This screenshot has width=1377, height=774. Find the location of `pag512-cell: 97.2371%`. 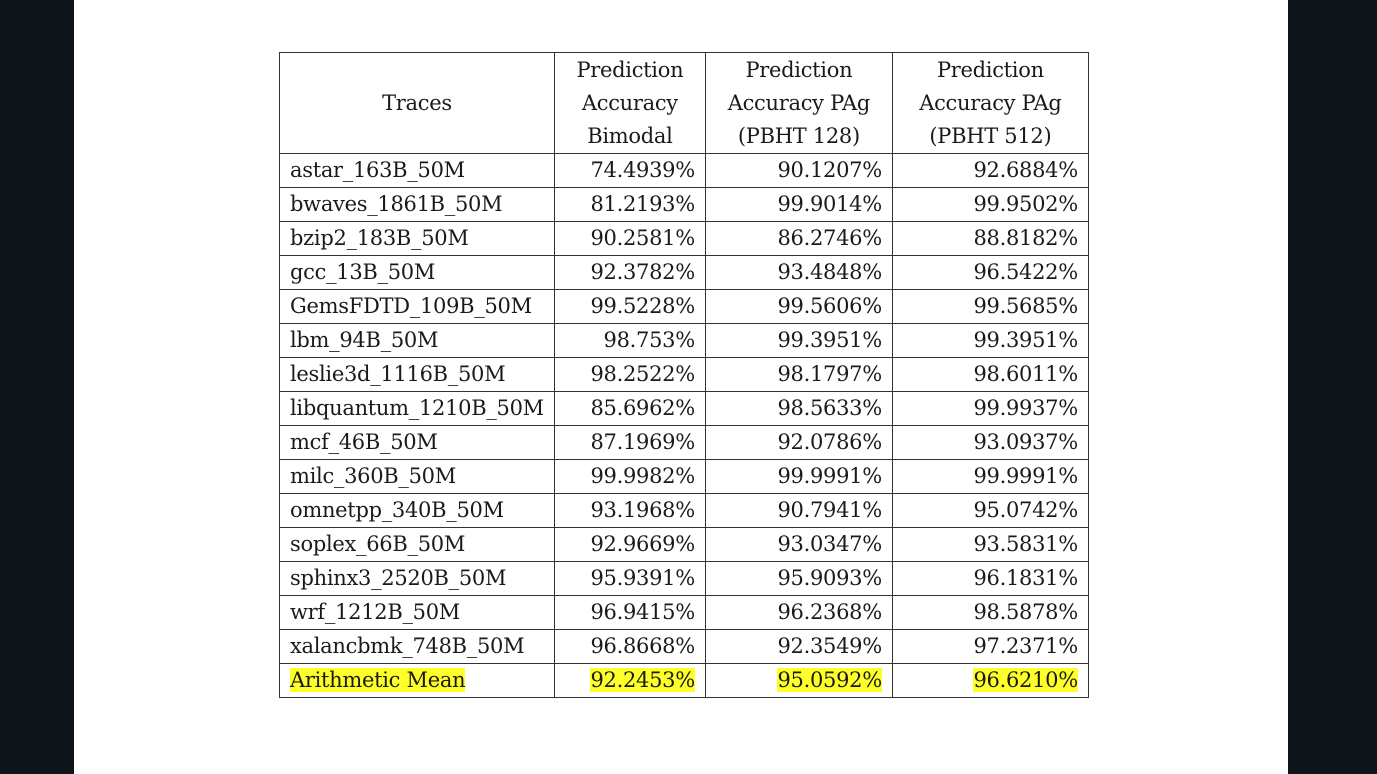

pag512-cell: 97.2371% is located at coordinates (990, 646).